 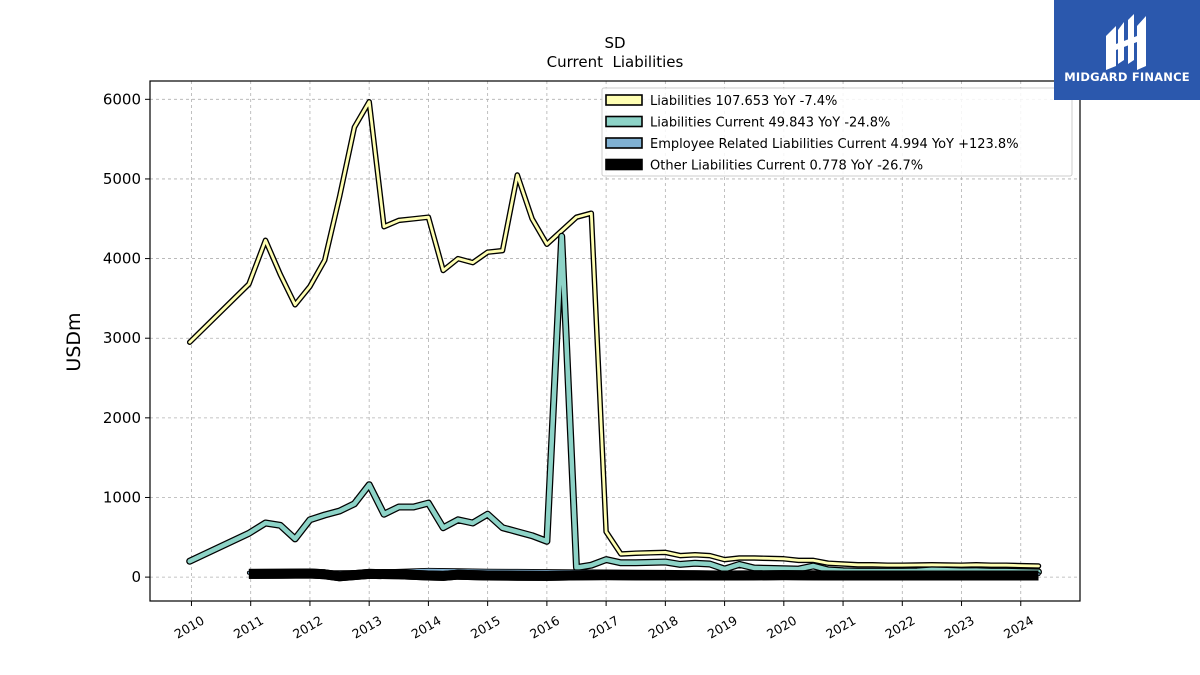 What do you see at coordinates (122, 259) in the screenshot?
I see `y-tick-label: 4000` at bounding box center [122, 259].